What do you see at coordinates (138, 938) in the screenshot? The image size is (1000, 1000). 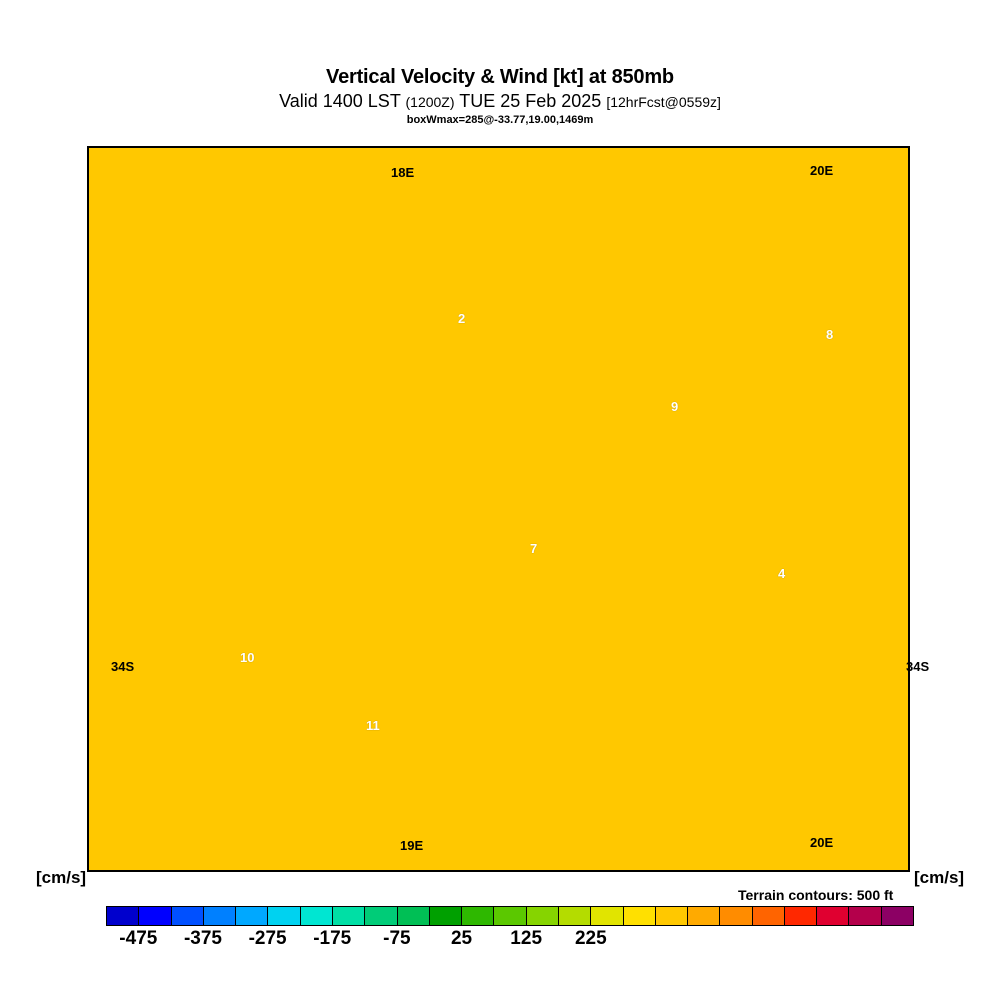 I see `colorbar-tick--475: -475` at bounding box center [138, 938].